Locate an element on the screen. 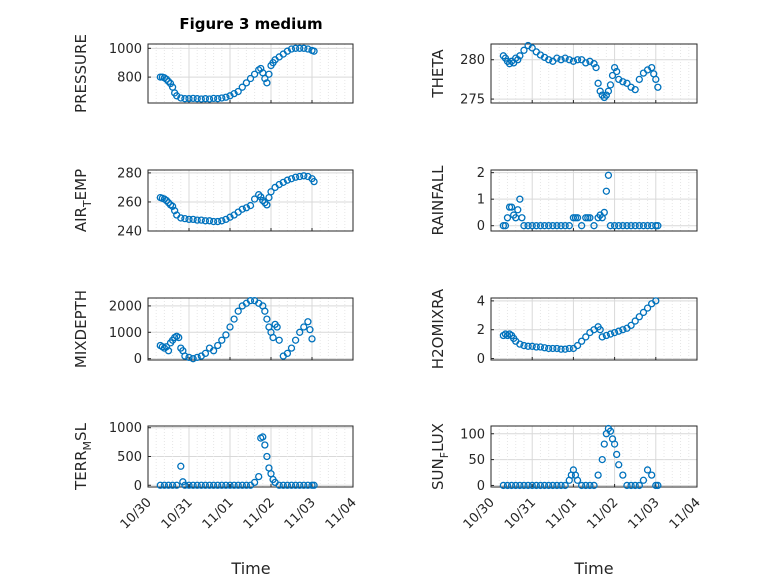 This screenshot has width=778, height=583. axes-box is located at coordinates (594, 200).